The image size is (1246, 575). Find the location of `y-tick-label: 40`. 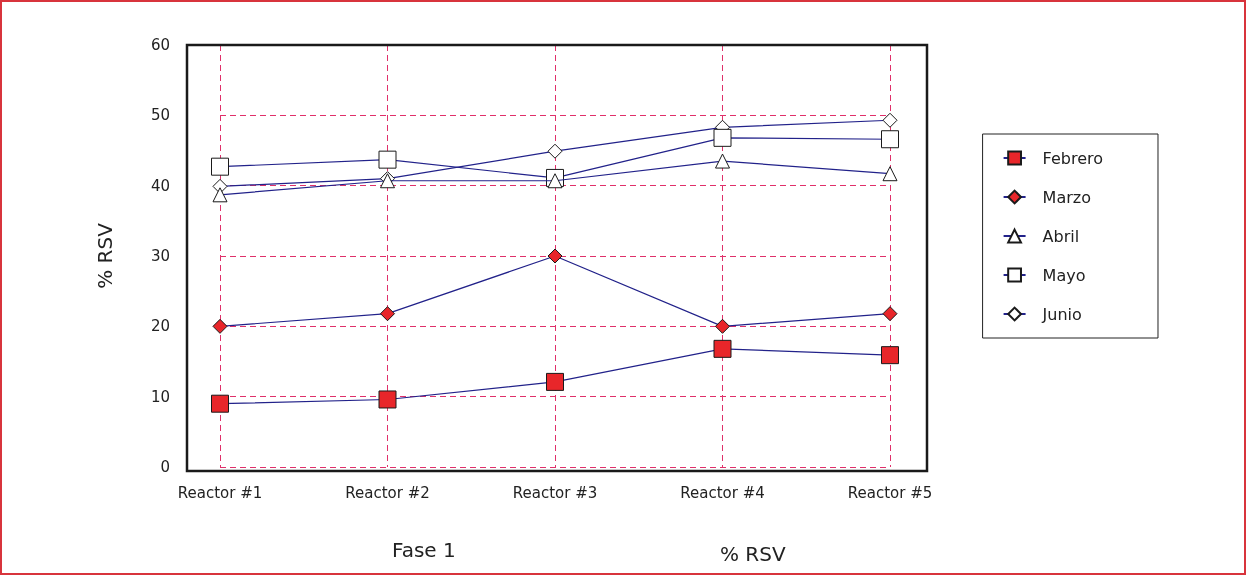

y-tick-label: 40 is located at coordinates (160, 185).